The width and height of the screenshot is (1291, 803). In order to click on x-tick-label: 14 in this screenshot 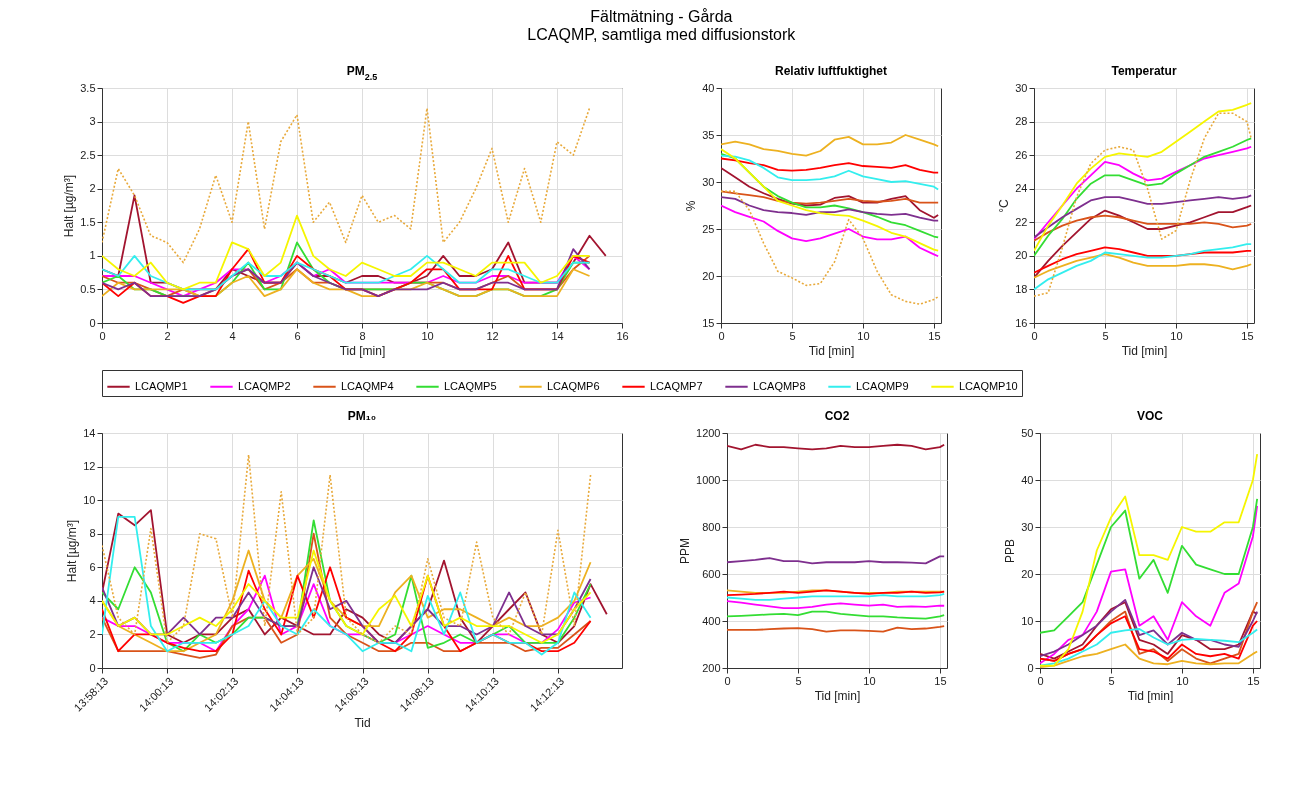, I will do `click(557, 335)`.